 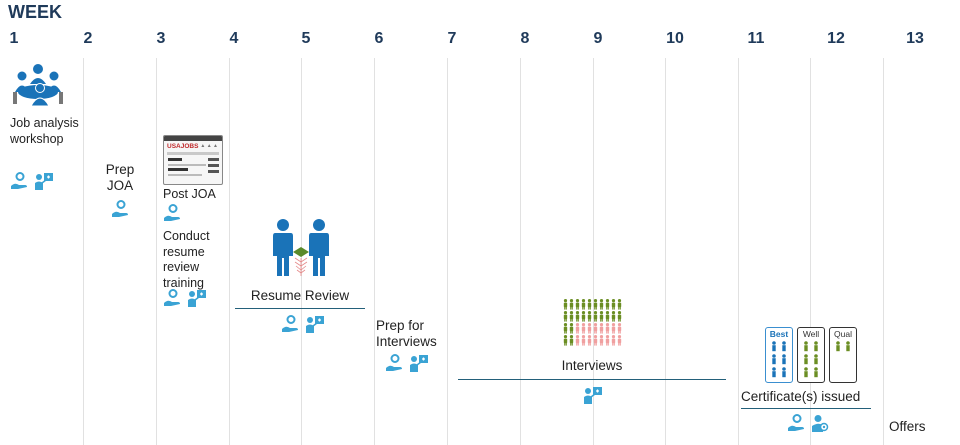 I want to click on step-label: Resume Review, so click(x=300, y=295).